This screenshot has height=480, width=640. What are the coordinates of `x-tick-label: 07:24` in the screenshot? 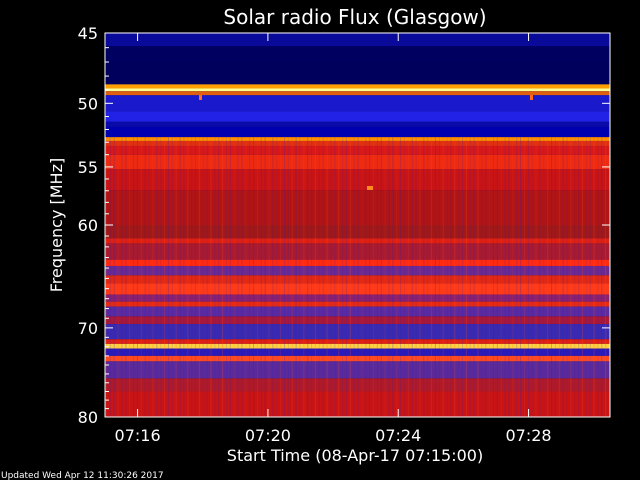 It's located at (398, 435).